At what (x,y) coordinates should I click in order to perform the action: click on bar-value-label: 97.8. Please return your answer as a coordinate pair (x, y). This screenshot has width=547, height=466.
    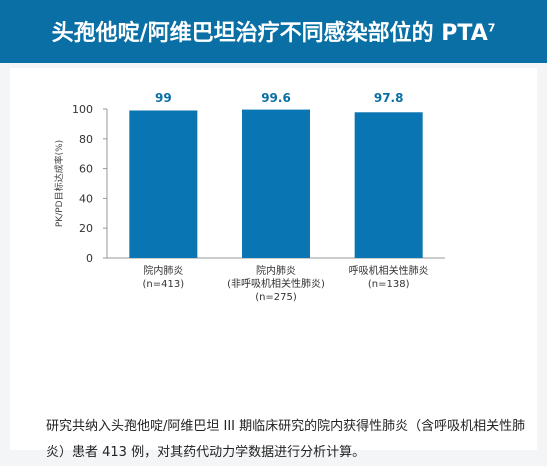
    Looking at the image, I should click on (389, 98).